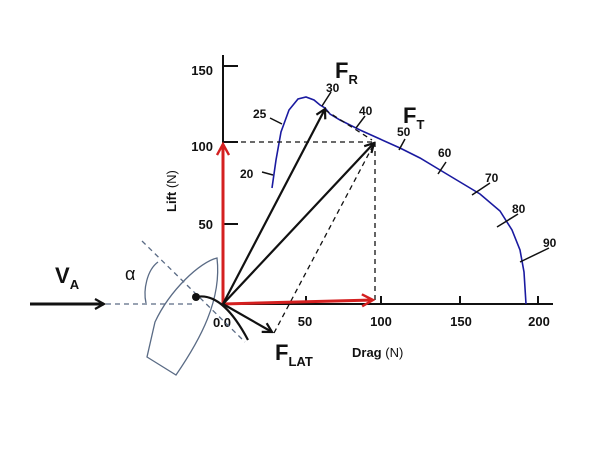 The height and width of the screenshot is (450, 600). I want to click on boat, so click(195, 308).